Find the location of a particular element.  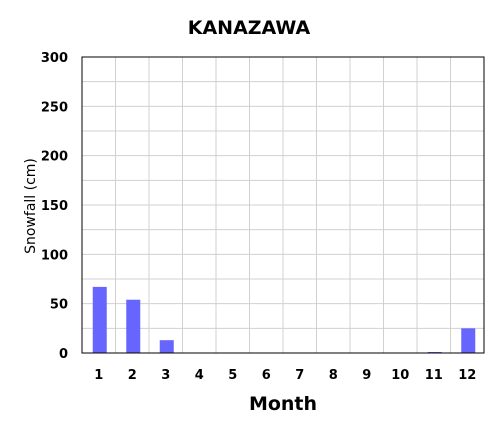

x-tick-label: 7 is located at coordinates (299, 375).